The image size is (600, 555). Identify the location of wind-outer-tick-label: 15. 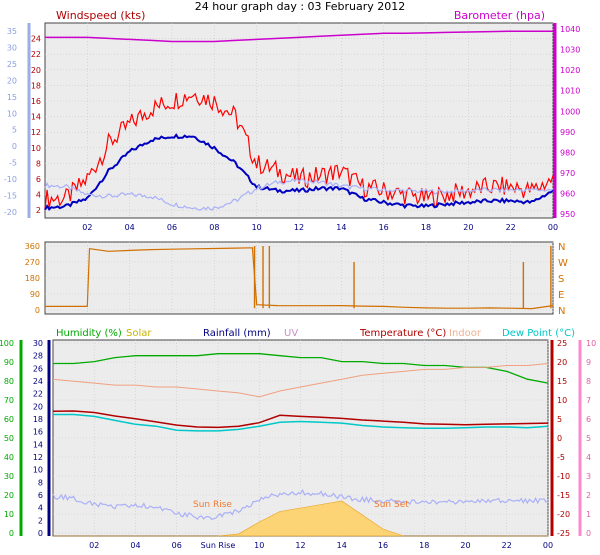
(12, 97).